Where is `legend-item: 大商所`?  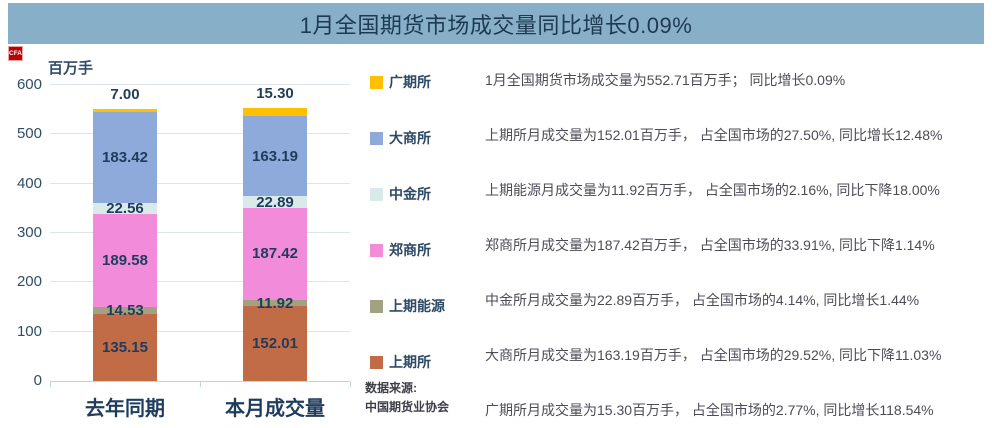 legend-item: 大商所 is located at coordinates (400, 138).